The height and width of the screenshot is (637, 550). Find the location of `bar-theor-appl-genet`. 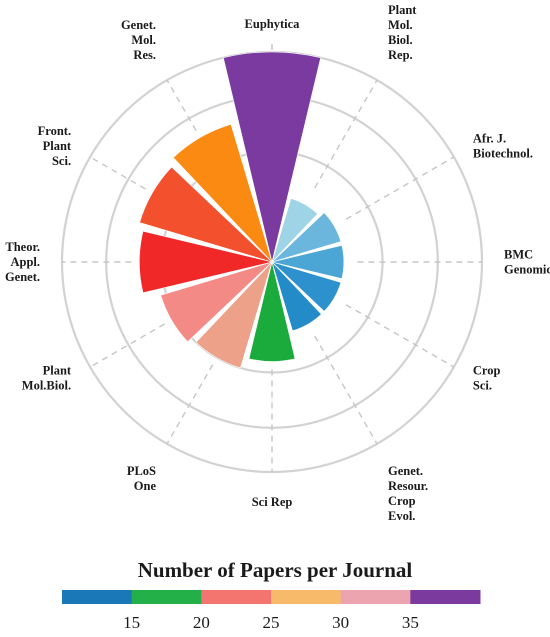

bar-theor-appl-genet is located at coordinates (206, 262).